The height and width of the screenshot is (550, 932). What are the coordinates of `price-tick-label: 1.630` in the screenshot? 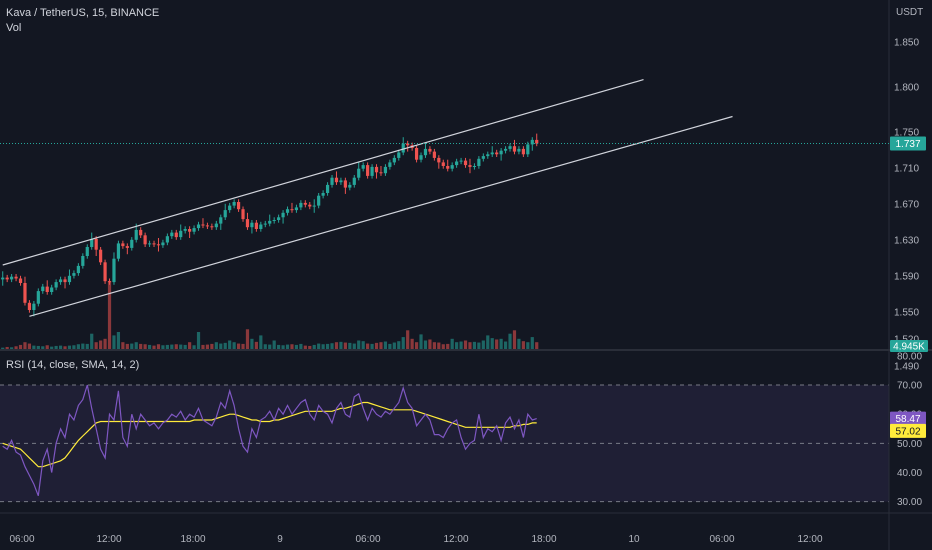 It's located at (906, 240).